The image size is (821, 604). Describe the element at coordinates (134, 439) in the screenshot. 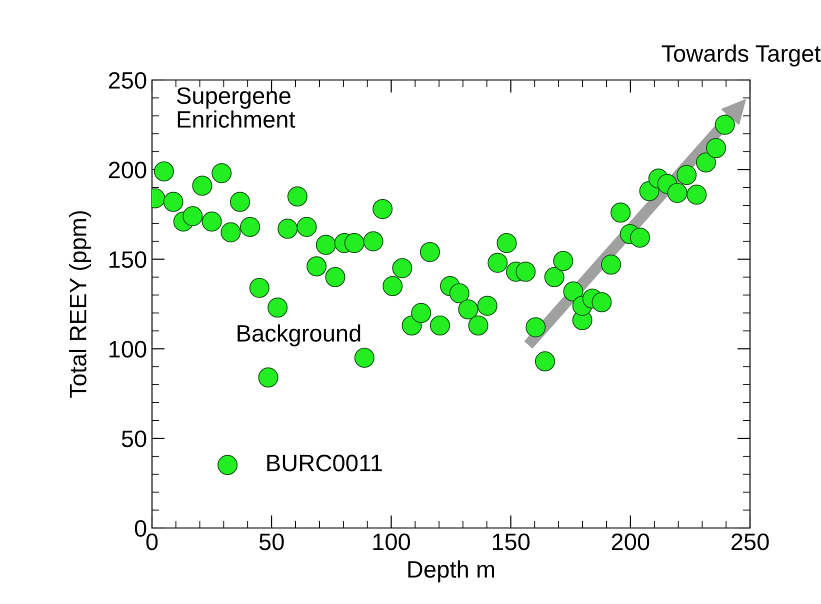

I see `y-tick-label: 50` at that location.